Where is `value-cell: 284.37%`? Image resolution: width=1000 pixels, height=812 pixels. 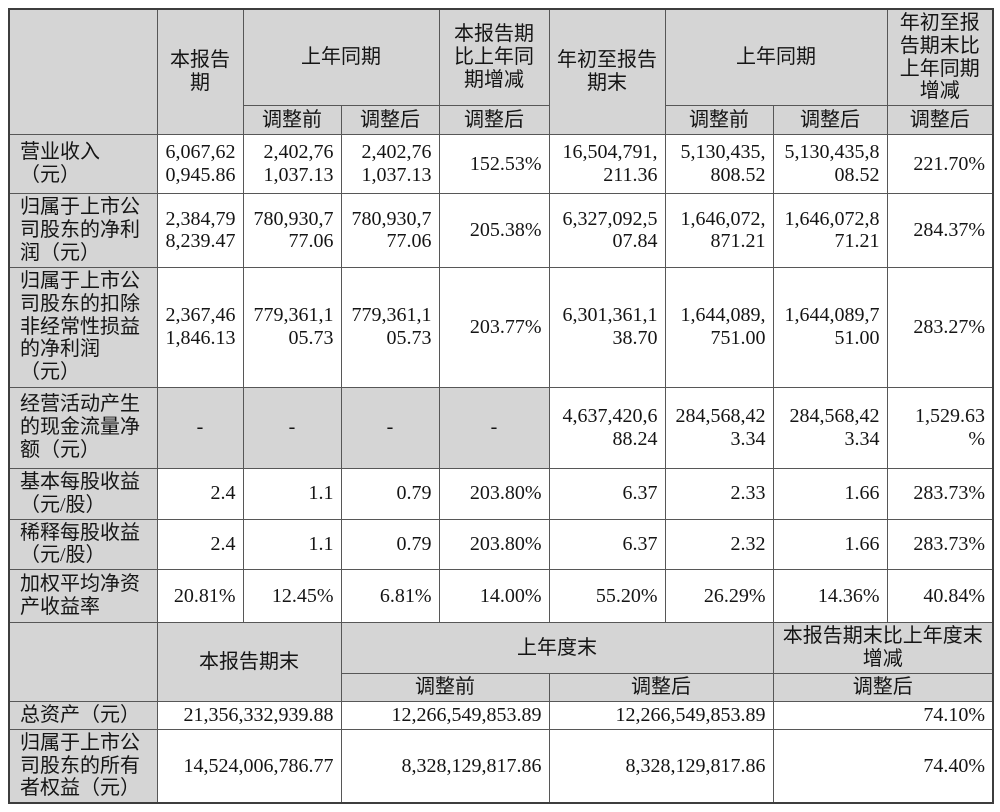
value-cell: 284.37% is located at coordinates (940, 230).